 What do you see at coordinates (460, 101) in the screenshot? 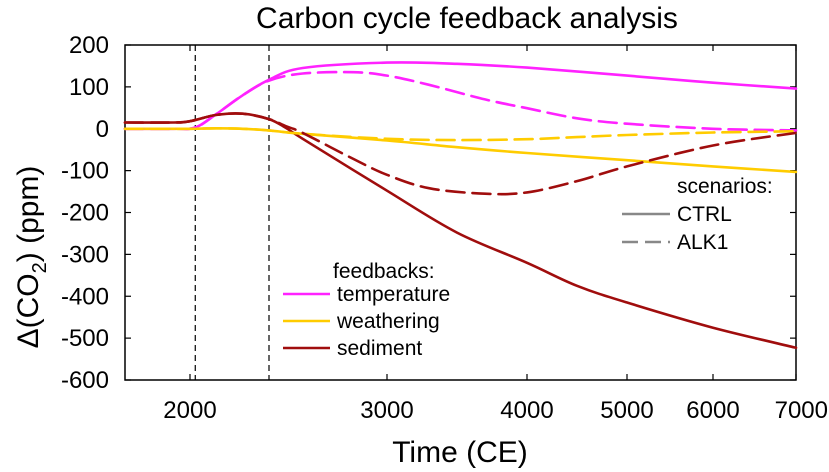
I see `series-temperature-alk1` at bounding box center [460, 101].